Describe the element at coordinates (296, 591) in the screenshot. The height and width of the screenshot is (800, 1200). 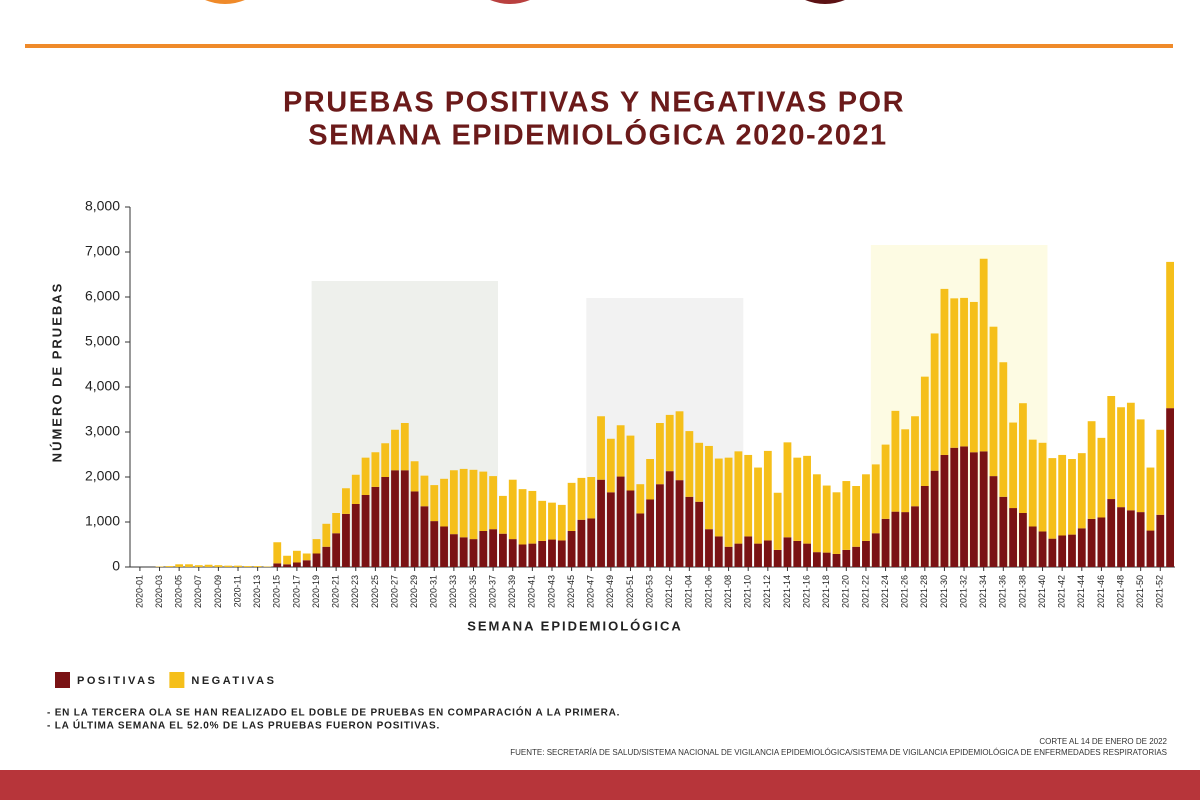
I see `x-tick-label: 2020-17` at that location.